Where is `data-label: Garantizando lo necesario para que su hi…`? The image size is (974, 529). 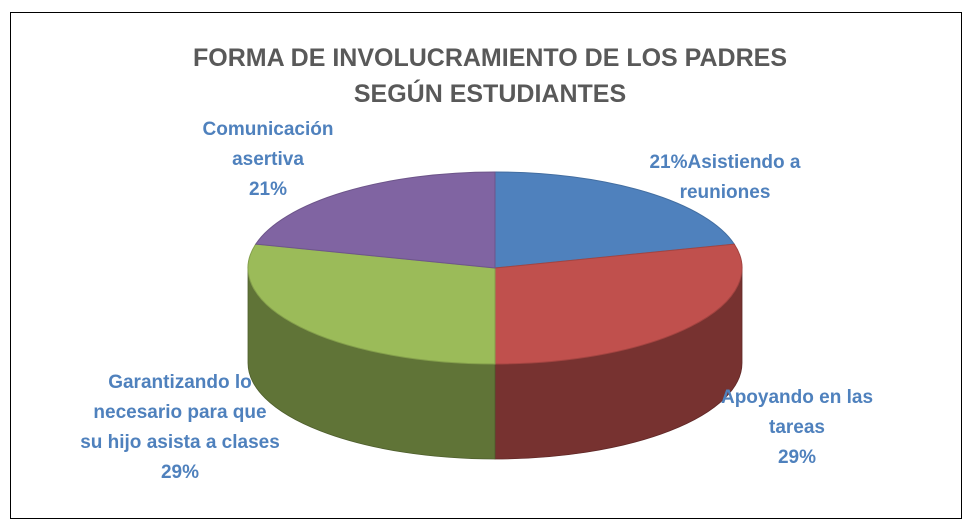 data-label: Garantizando lo necesario para que su hi… is located at coordinates (180, 428).